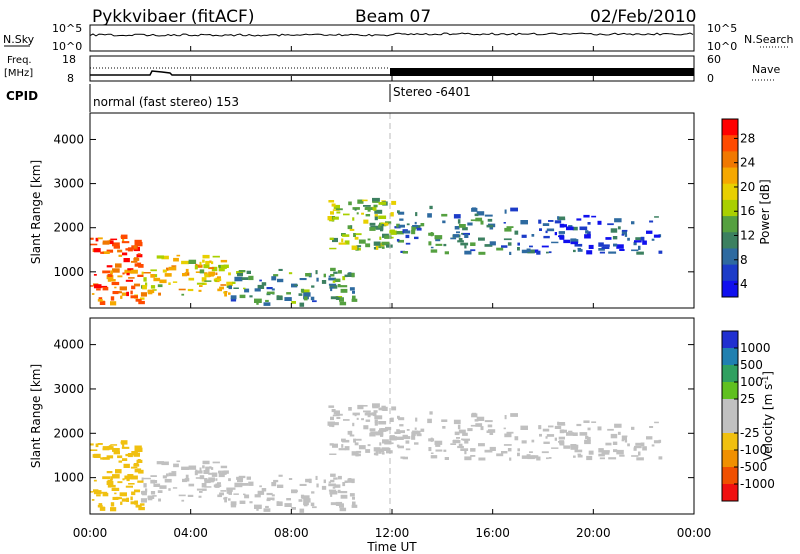 The image size is (800, 554). I want to click on x-tick-label: 00:00, so click(694, 533).